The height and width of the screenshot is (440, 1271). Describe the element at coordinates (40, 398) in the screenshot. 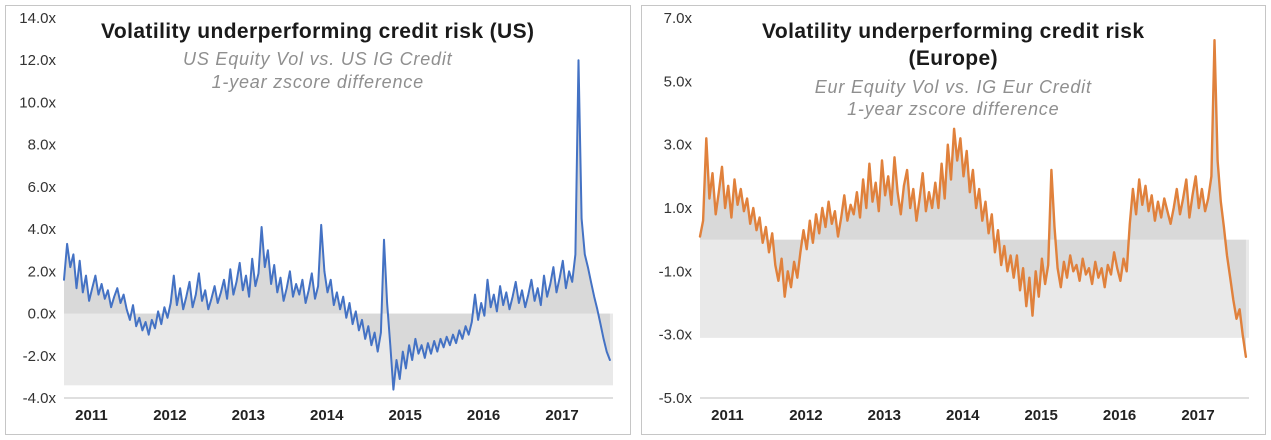

I see `y-tick-label: -4.0x` at that location.